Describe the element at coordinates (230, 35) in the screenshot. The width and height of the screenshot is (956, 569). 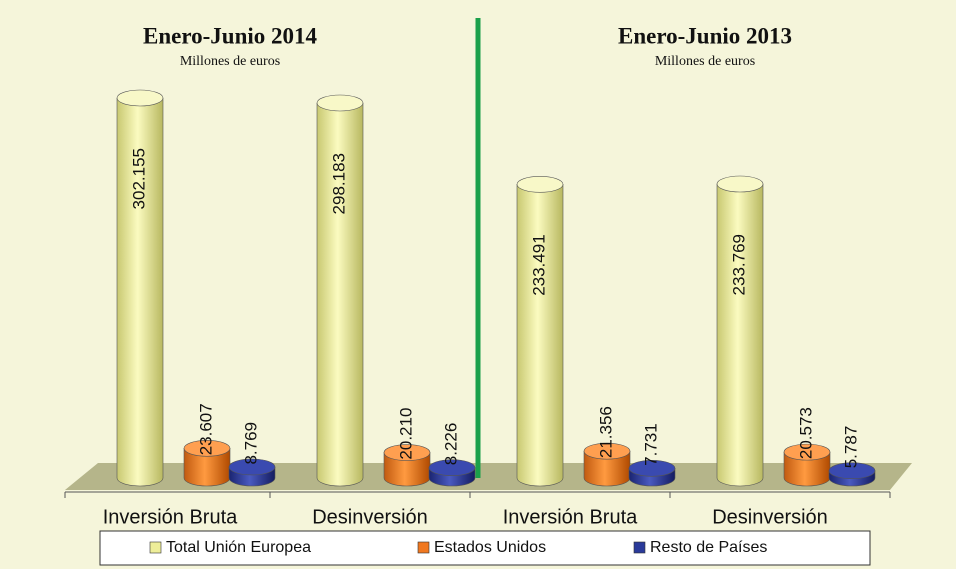
I see `panel-title: Enero-Junio 2014` at that location.